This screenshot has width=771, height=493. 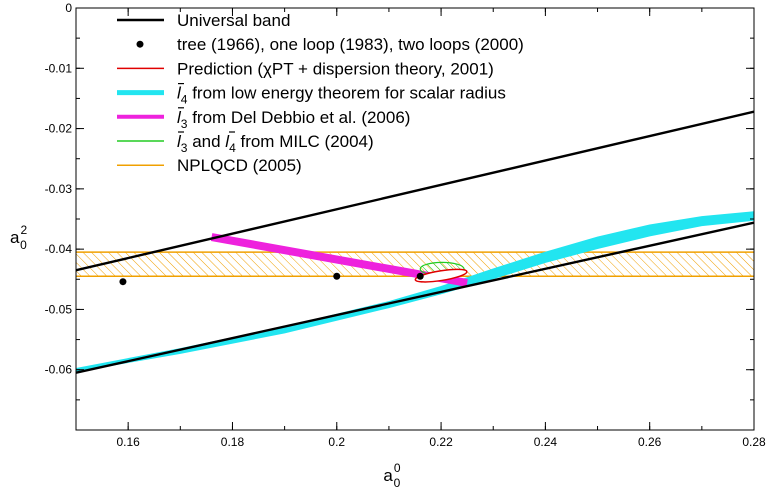 What do you see at coordinates (275, 143) in the screenshot?
I see `legend-entry: l3 and l4 from MILC (2004)` at bounding box center [275, 143].